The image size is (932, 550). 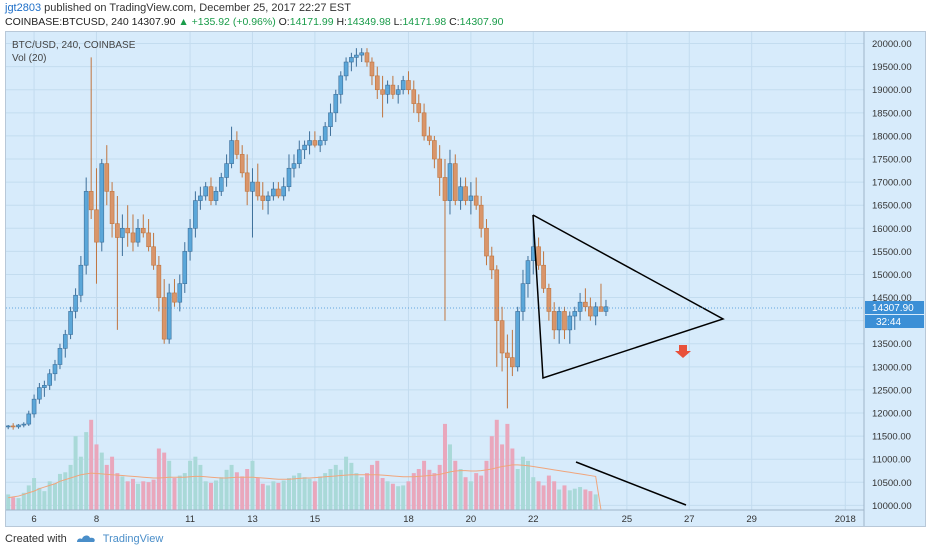 I want to click on drawings-layer, so click(x=628, y=360).